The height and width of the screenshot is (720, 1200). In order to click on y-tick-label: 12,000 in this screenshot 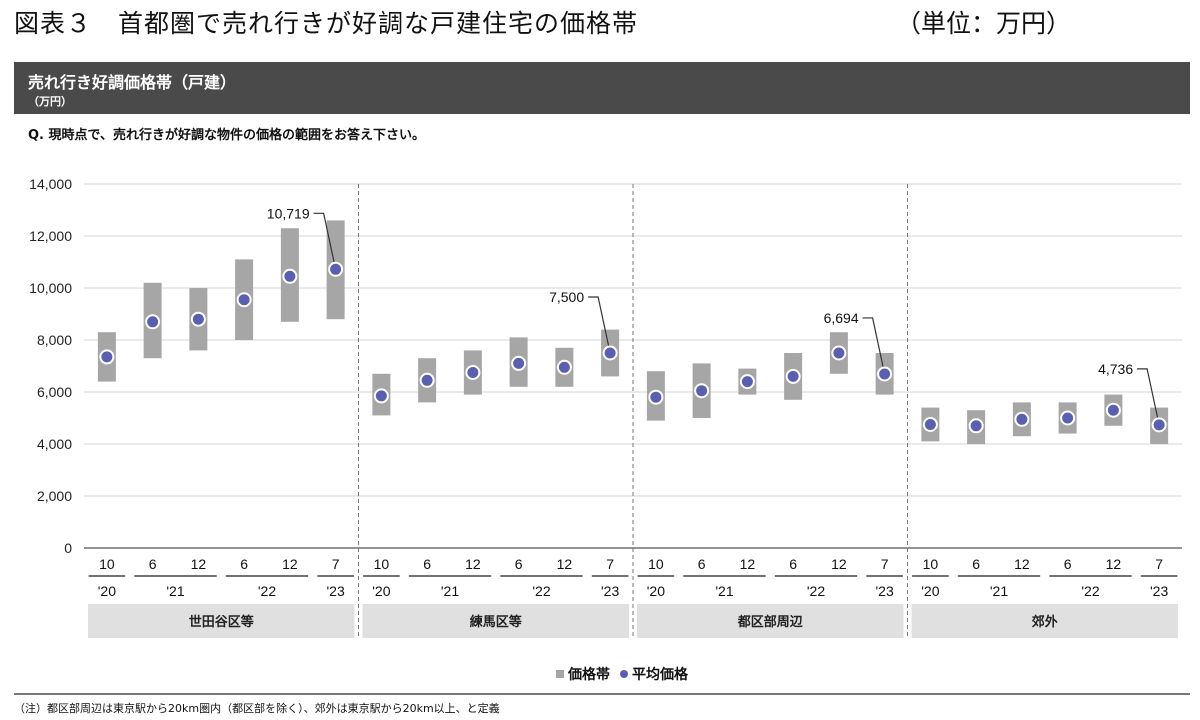, I will do `click(50, 236)`.